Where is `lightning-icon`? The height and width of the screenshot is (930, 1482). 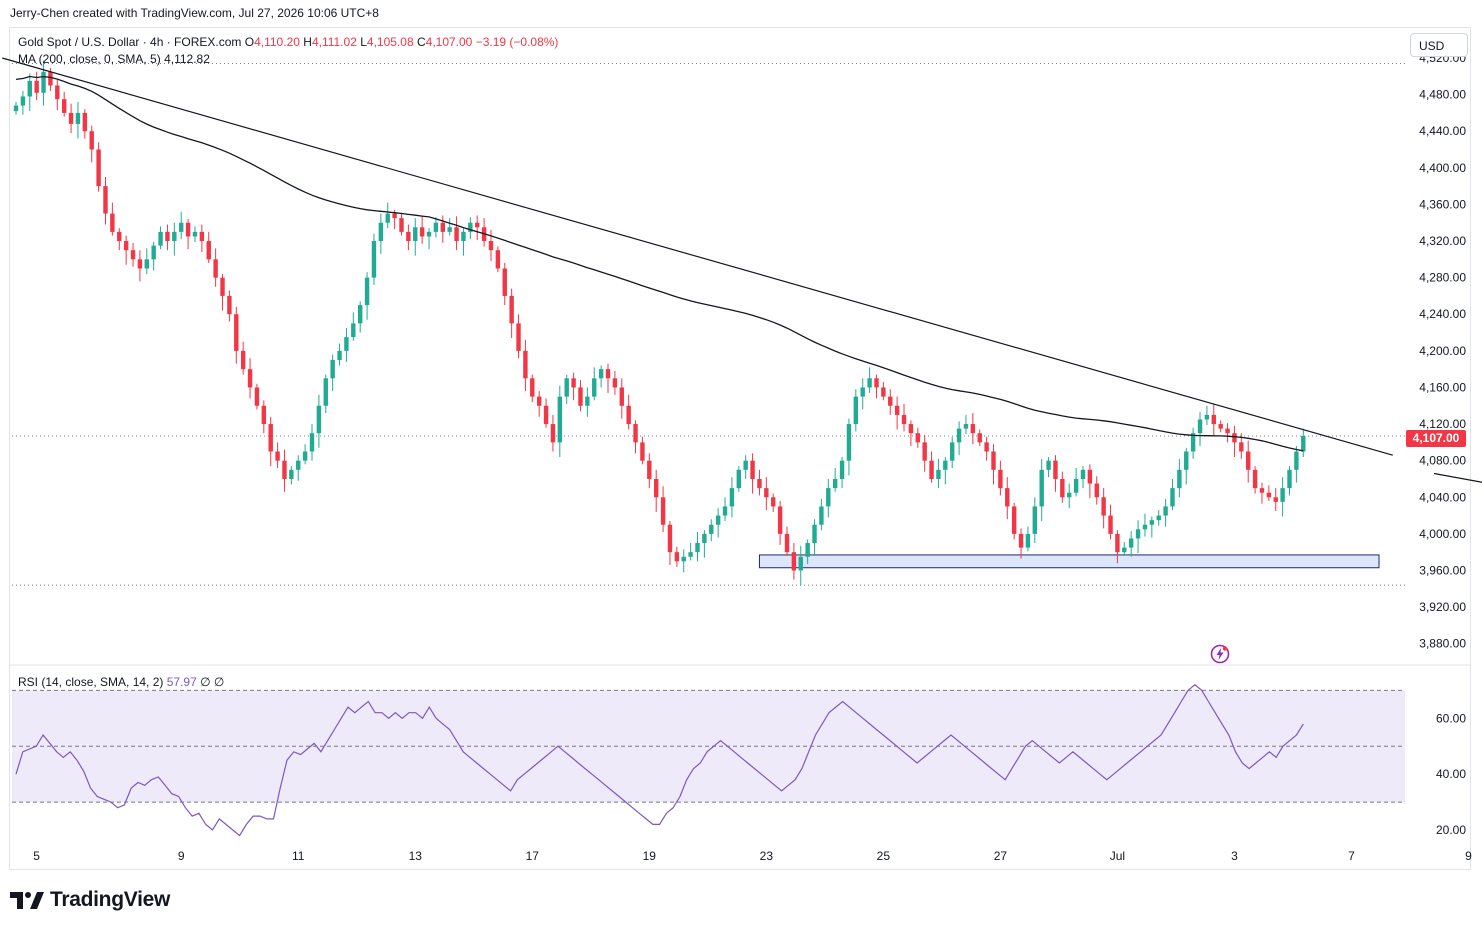
lightning-icon is located at coordinates (1220, 654).